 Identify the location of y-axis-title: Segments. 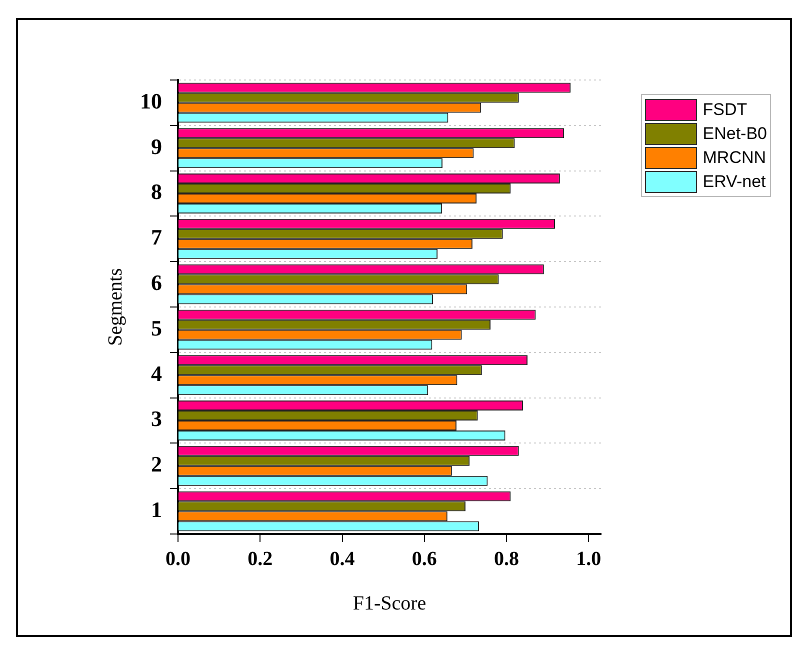
(115, 307).